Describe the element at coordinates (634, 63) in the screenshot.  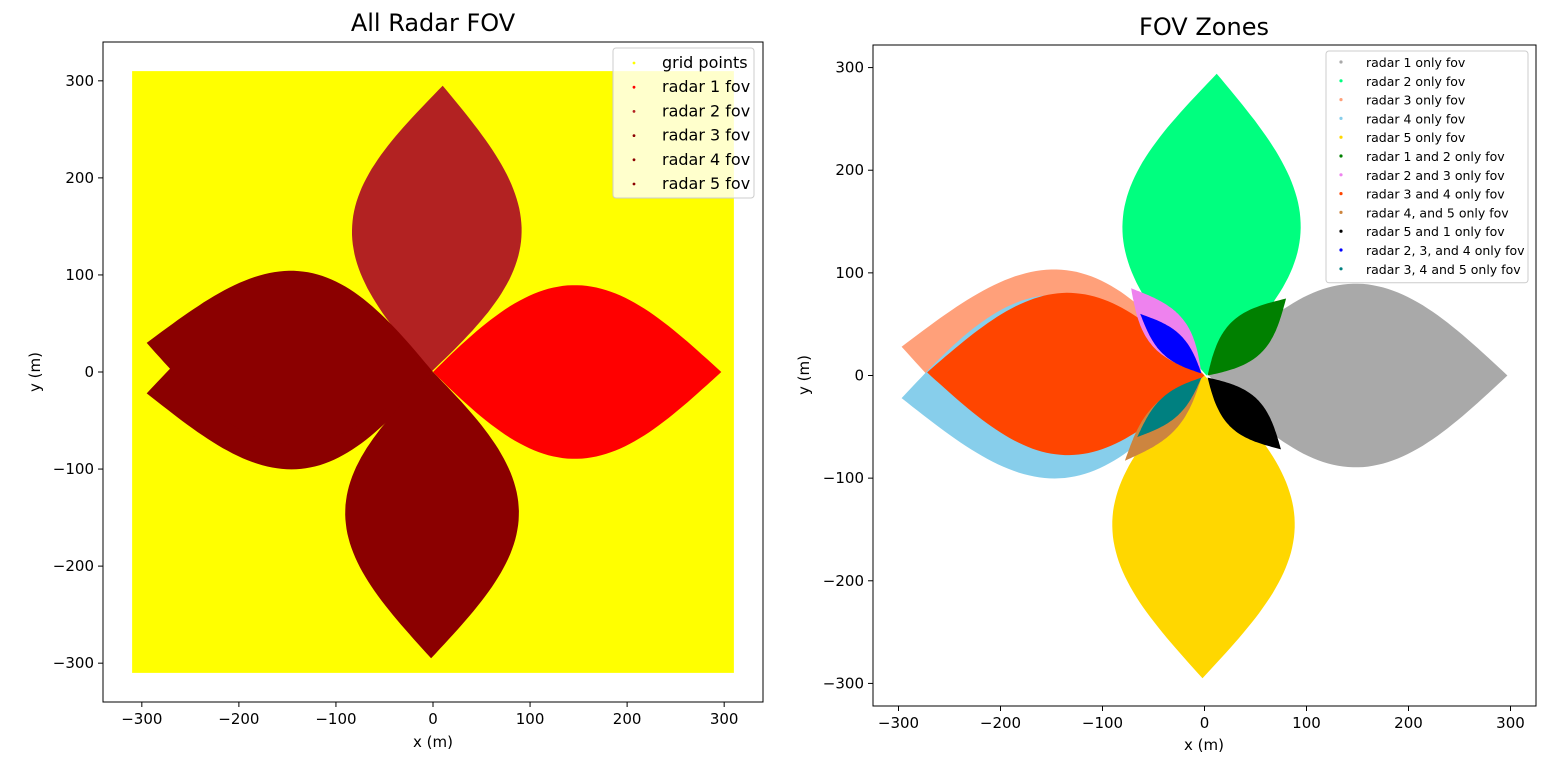
I see `legend-marker-grid-points` at that location.